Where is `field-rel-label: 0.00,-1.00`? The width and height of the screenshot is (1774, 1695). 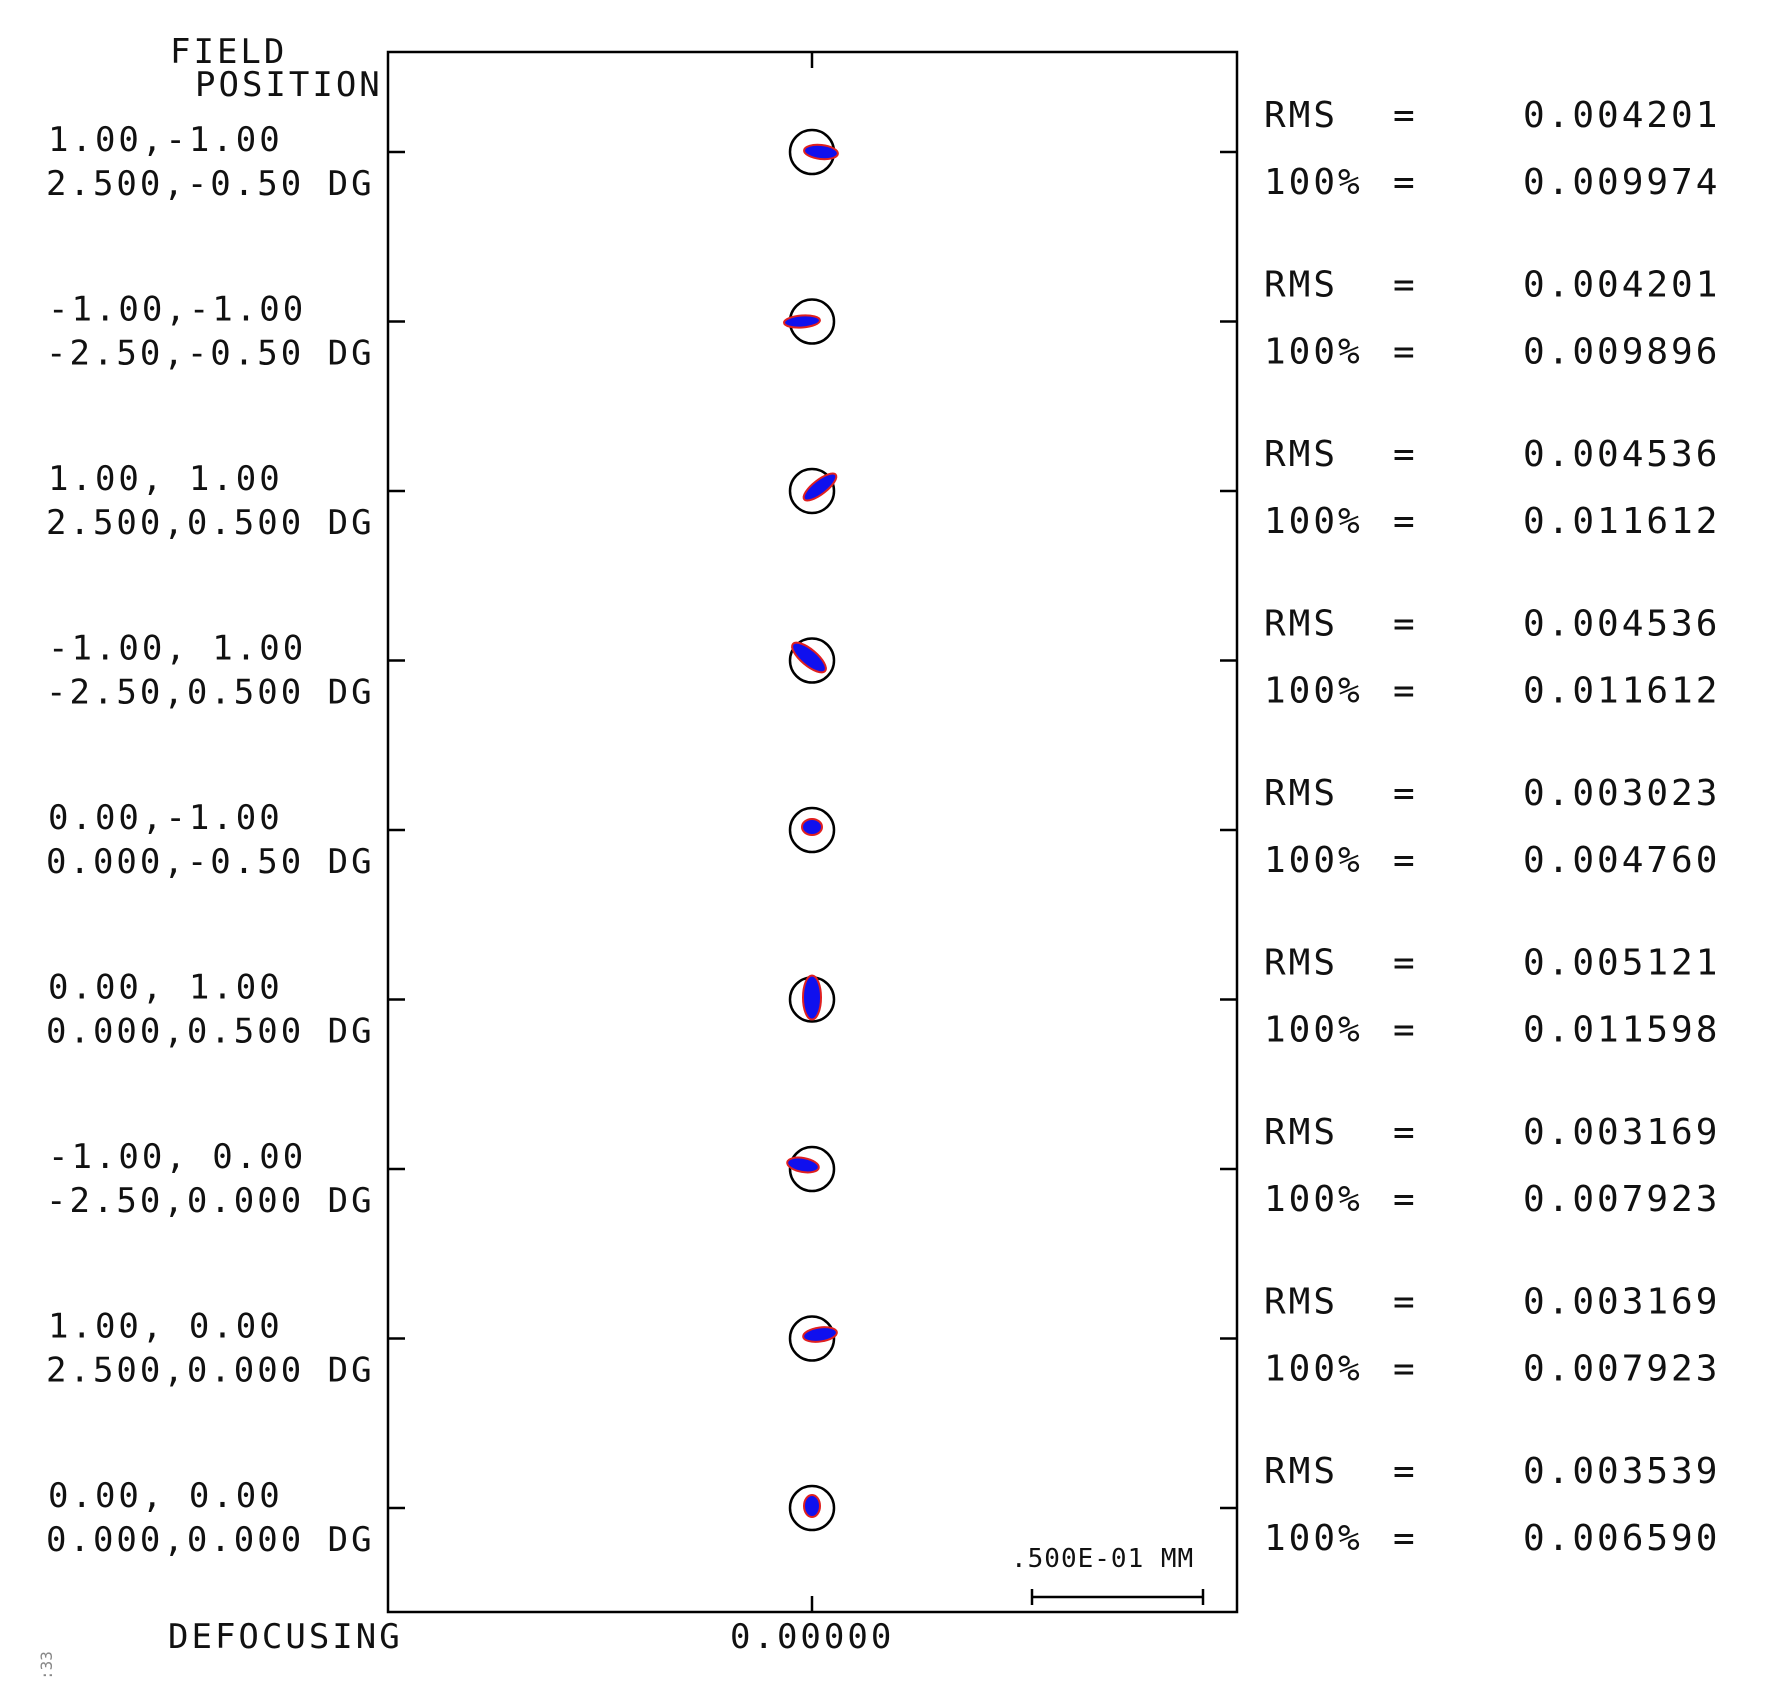
field-rel-label: 0.00,-1.00 is located at coordinates (165, 818).